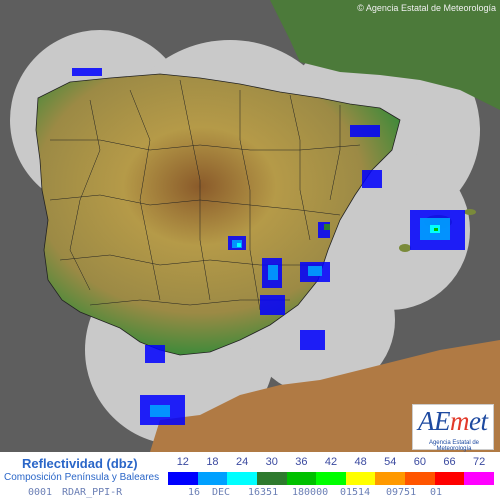  I want to click on legend-value: 36, so click(301, 462).